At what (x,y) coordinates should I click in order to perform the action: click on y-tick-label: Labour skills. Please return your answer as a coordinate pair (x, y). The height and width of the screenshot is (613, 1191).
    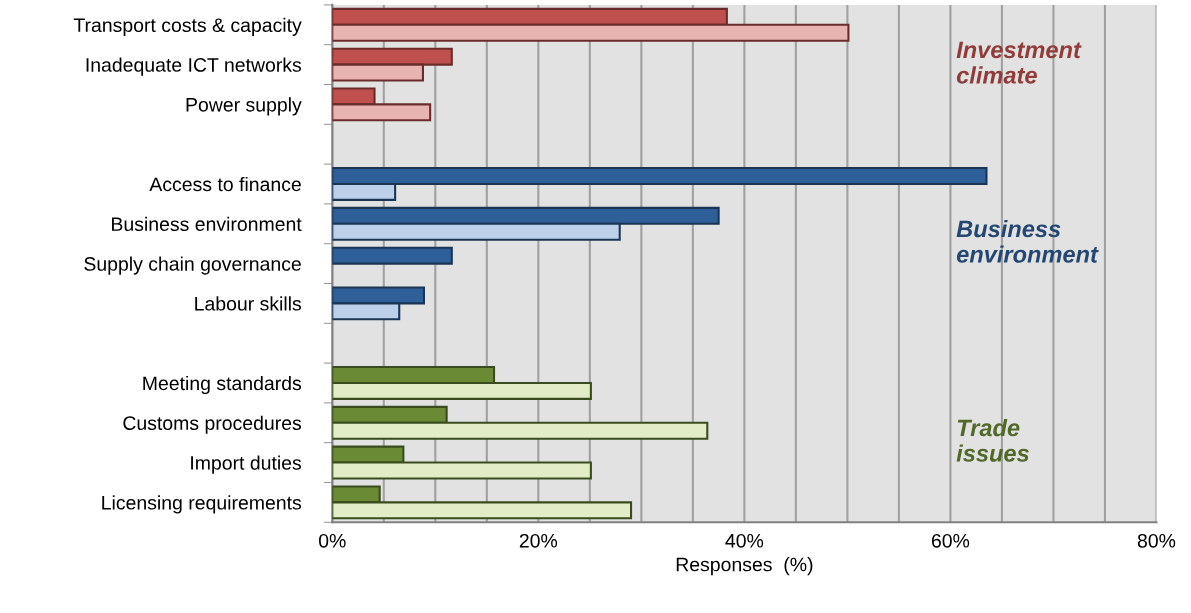
    Looking at the image, I should click on (248, 303).